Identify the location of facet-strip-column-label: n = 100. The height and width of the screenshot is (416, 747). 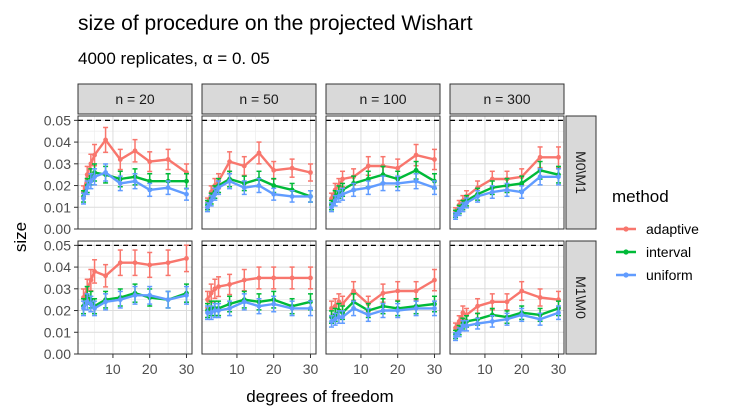
(382, 99).